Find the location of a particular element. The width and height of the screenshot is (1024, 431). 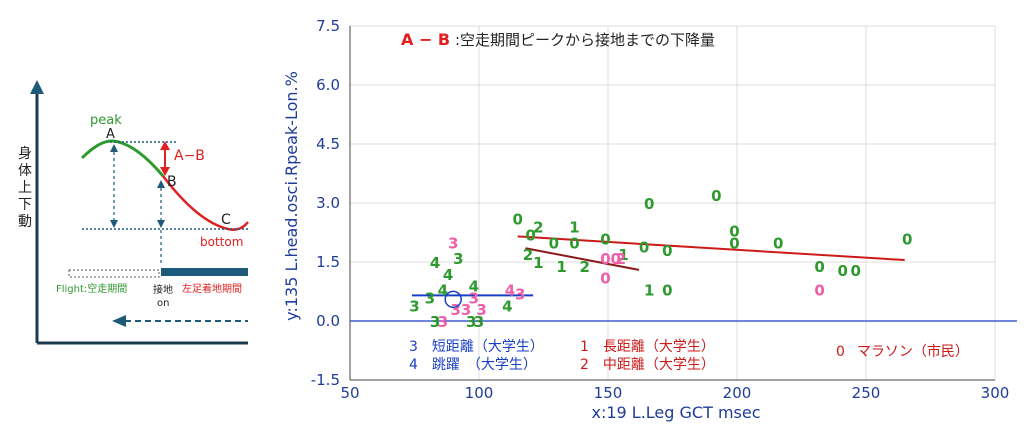

contact-label-1: 接地 is located at coordinates (163, 289).